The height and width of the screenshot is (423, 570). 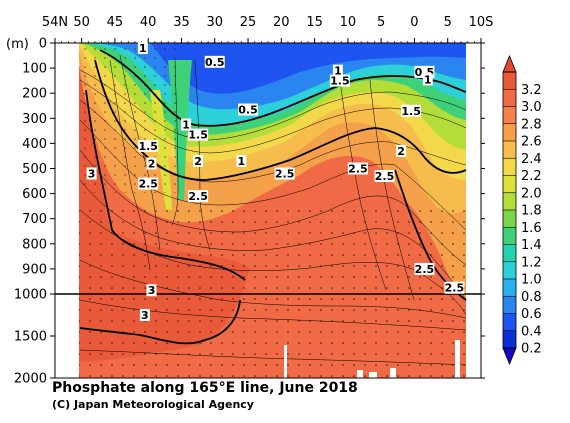 I want to click on y-tick-label: 900, so click(x=34, y=269).